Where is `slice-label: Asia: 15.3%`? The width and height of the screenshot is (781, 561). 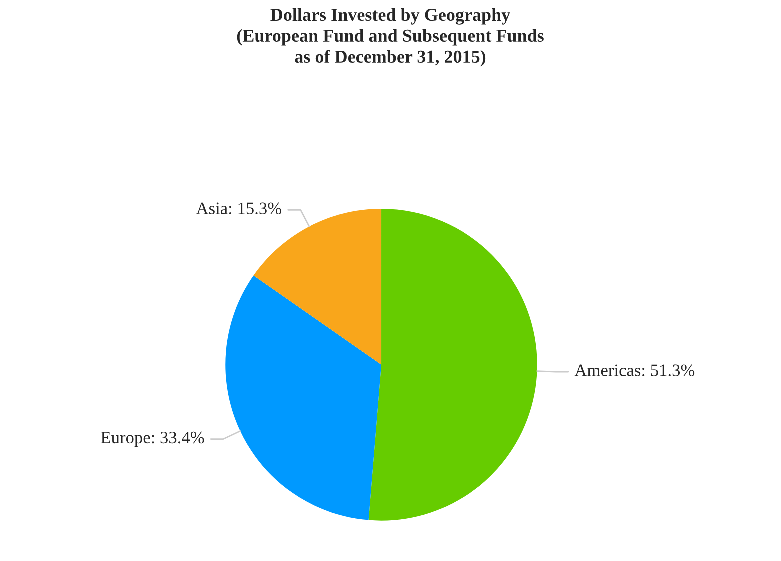 slice-label: Asia: 15.3% is located at coordinates (239, 208).